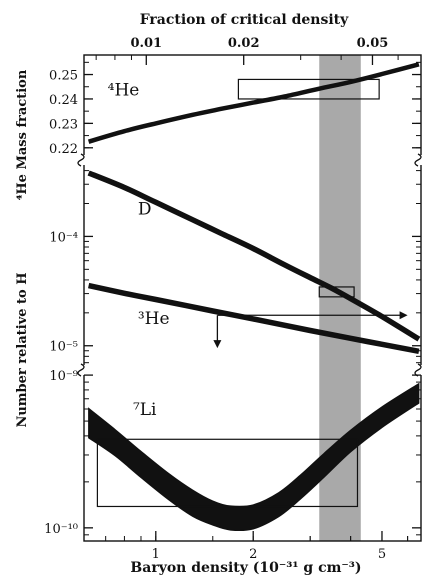  What do you see at coordinates (22, 134) in the screenshot?
I see `y-axis-label-he4: ⁴He Mass fraction` at bounding box center [22, 134].